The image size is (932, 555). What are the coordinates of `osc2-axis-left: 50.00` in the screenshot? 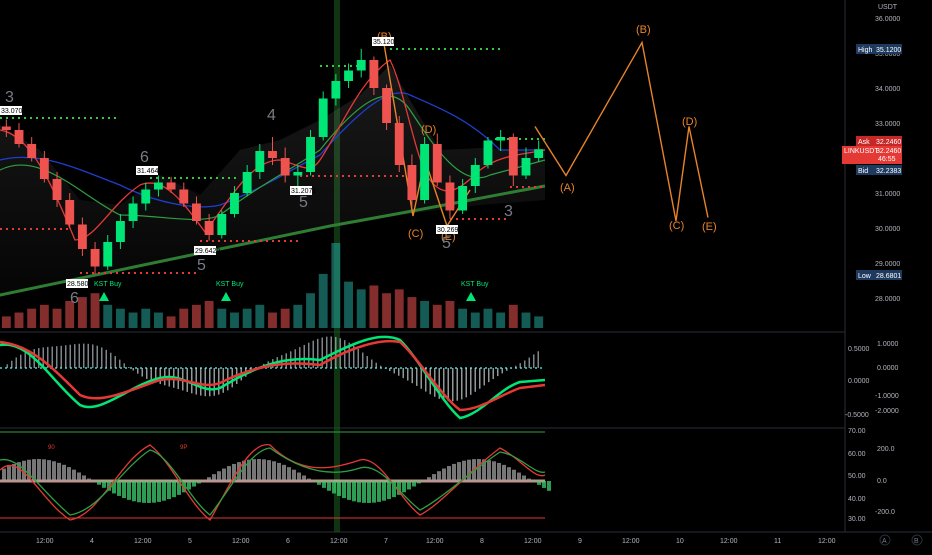 It's located at (857, 476).